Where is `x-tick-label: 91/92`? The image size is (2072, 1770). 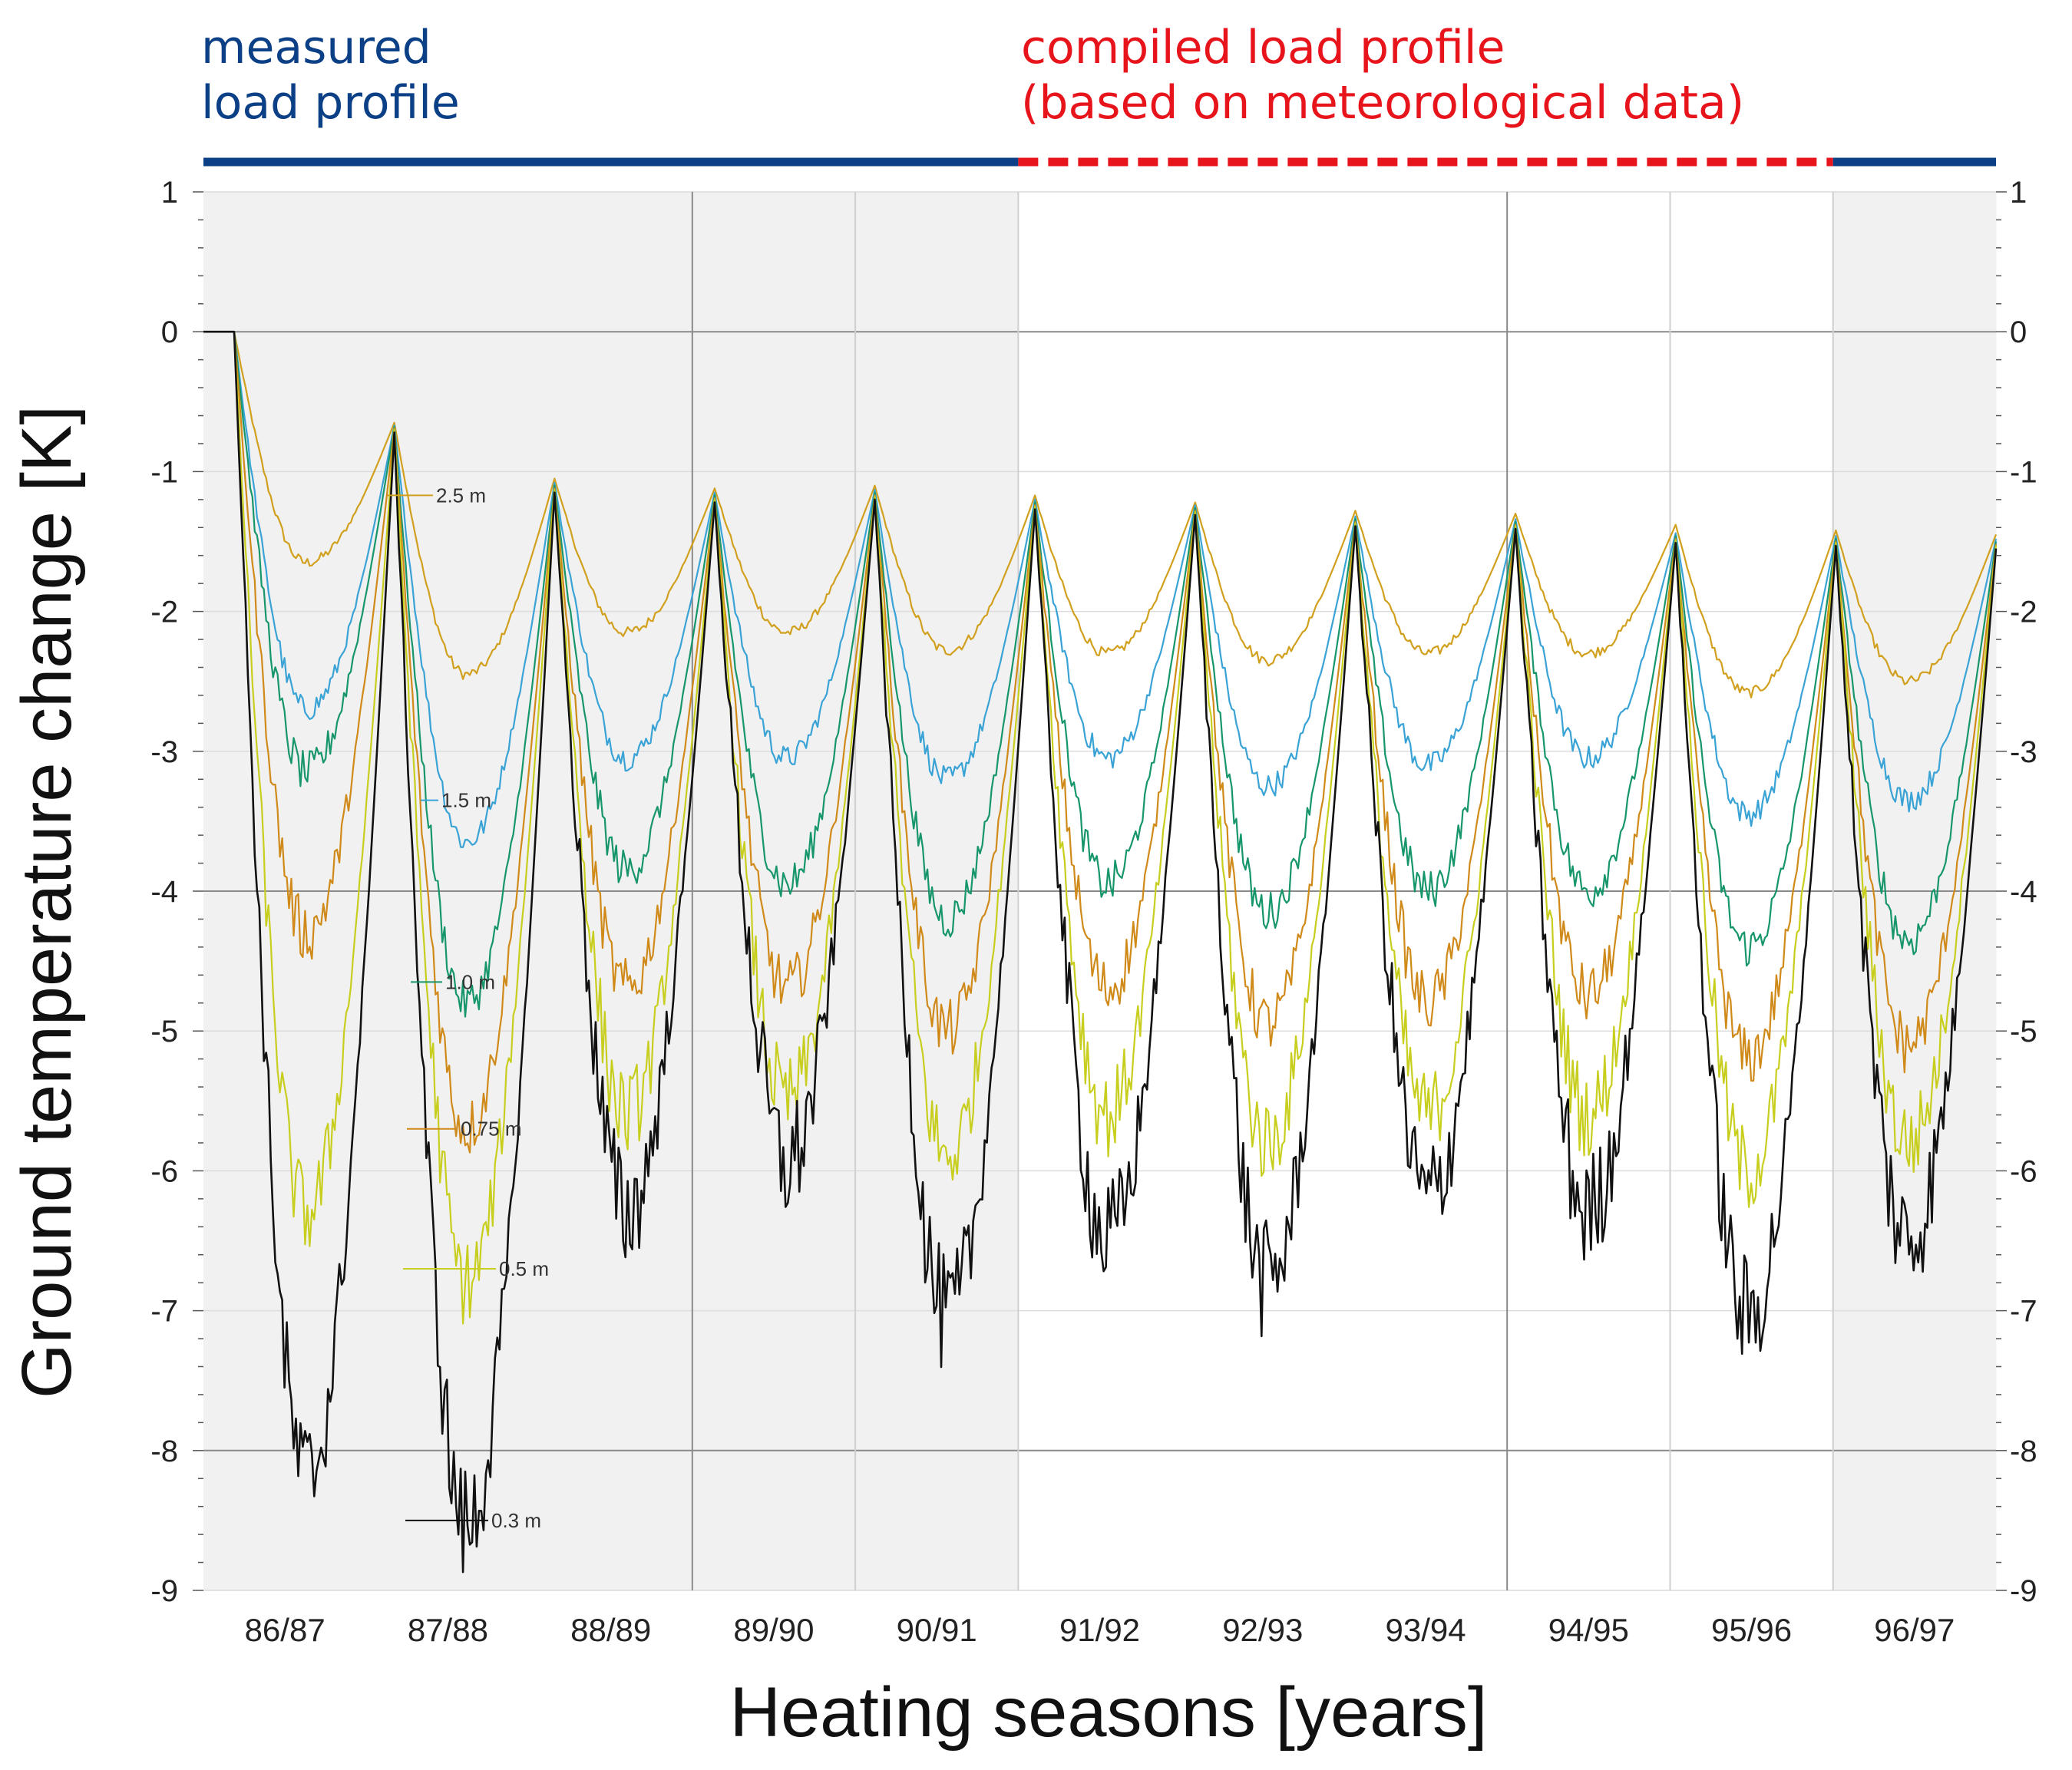 x-tick-label: 91/92 is located at coordinates (1099, 1630).